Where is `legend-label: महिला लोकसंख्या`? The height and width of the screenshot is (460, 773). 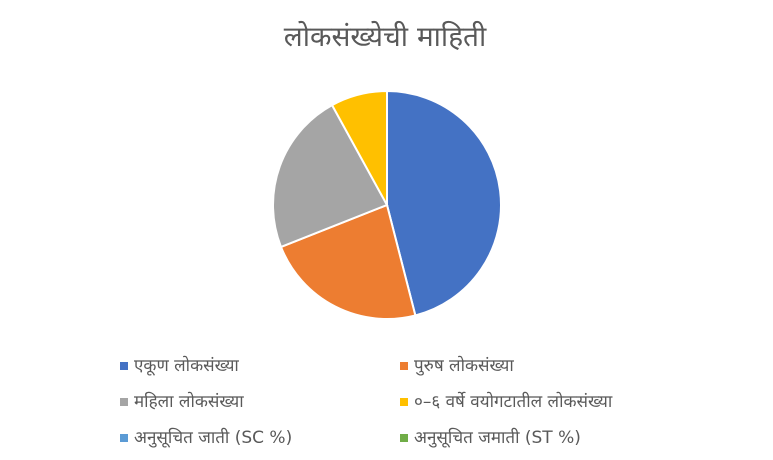
legend-label: महिला लोकसंख्या is located at coordinates (189, 401).